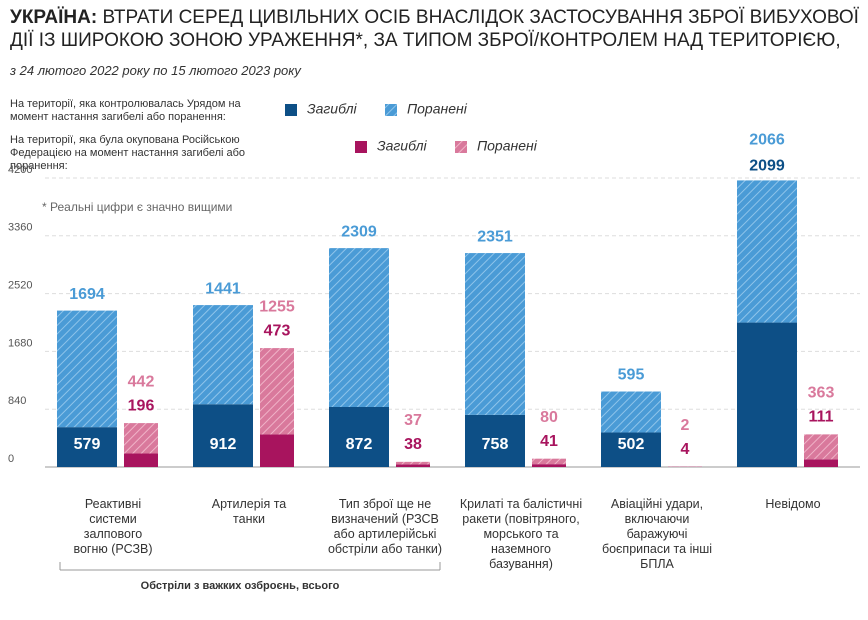 The height and width of the screenshot is (620, 868). What do you see at coordinates (223, 288) in the screenshot?
I see `value-label: 1441` at bounding box center [223, 288].